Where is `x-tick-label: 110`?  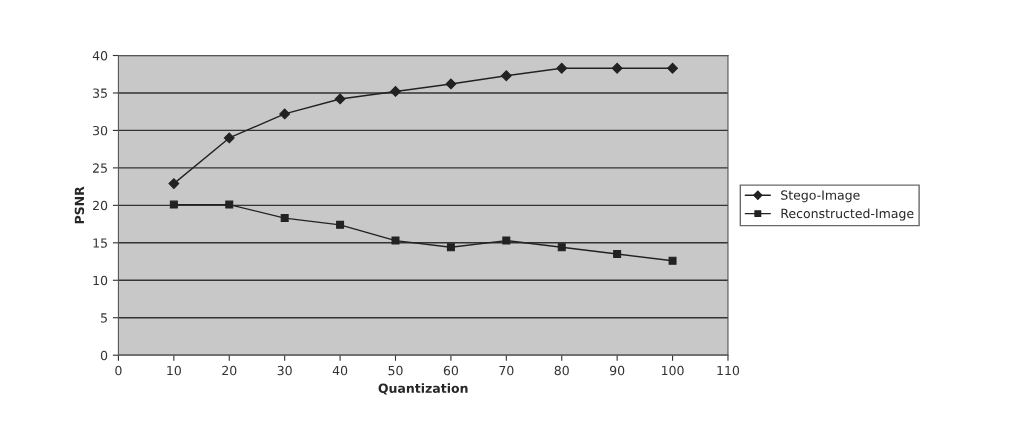
x-tick-label: 110 is located at coordinates (728, 370).